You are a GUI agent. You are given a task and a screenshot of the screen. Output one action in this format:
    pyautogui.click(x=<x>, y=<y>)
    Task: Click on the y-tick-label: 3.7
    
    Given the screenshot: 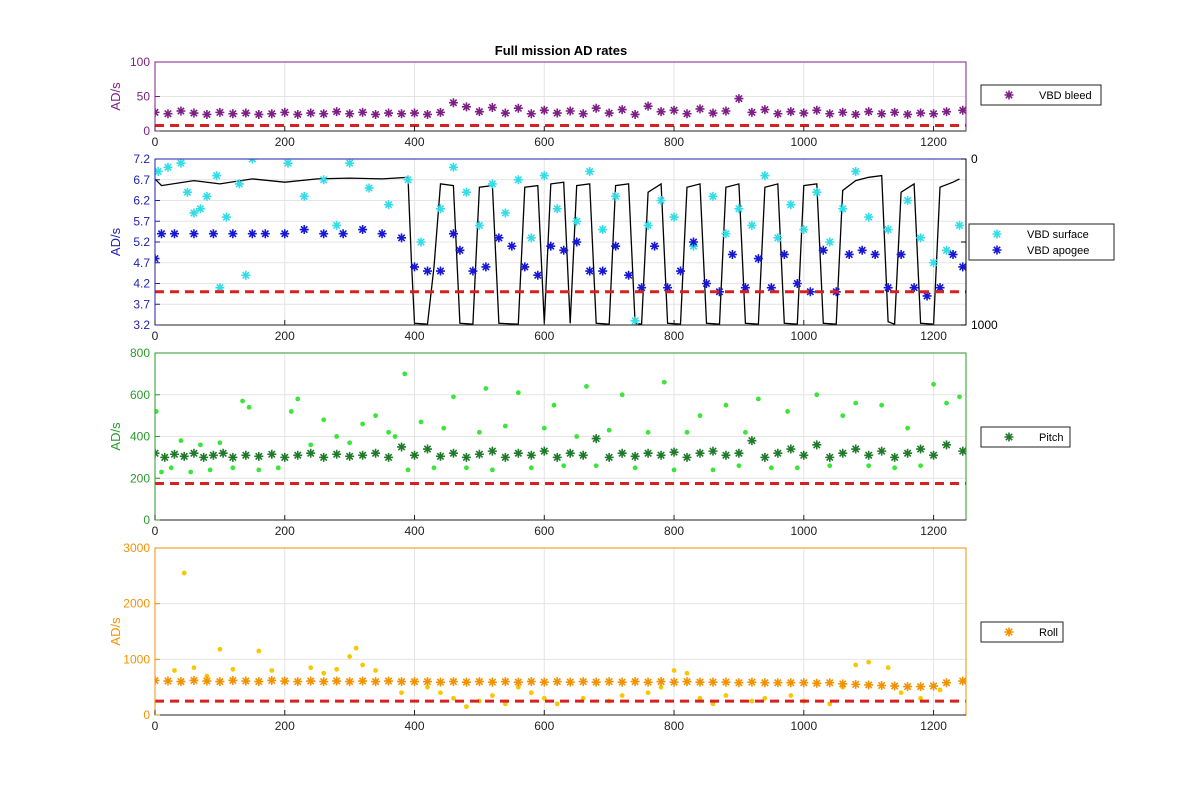 What is the action you would take?
    pyautogui.click(x=141, y=304)
    